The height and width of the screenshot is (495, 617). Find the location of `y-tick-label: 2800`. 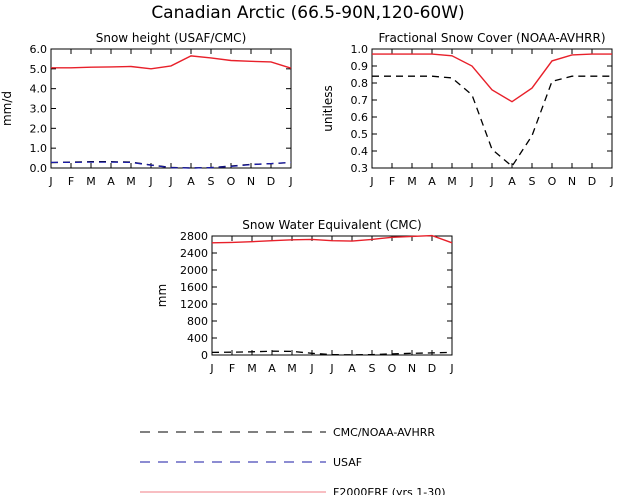

y-tick-label: 2800 is located at coordinates (194, 236).